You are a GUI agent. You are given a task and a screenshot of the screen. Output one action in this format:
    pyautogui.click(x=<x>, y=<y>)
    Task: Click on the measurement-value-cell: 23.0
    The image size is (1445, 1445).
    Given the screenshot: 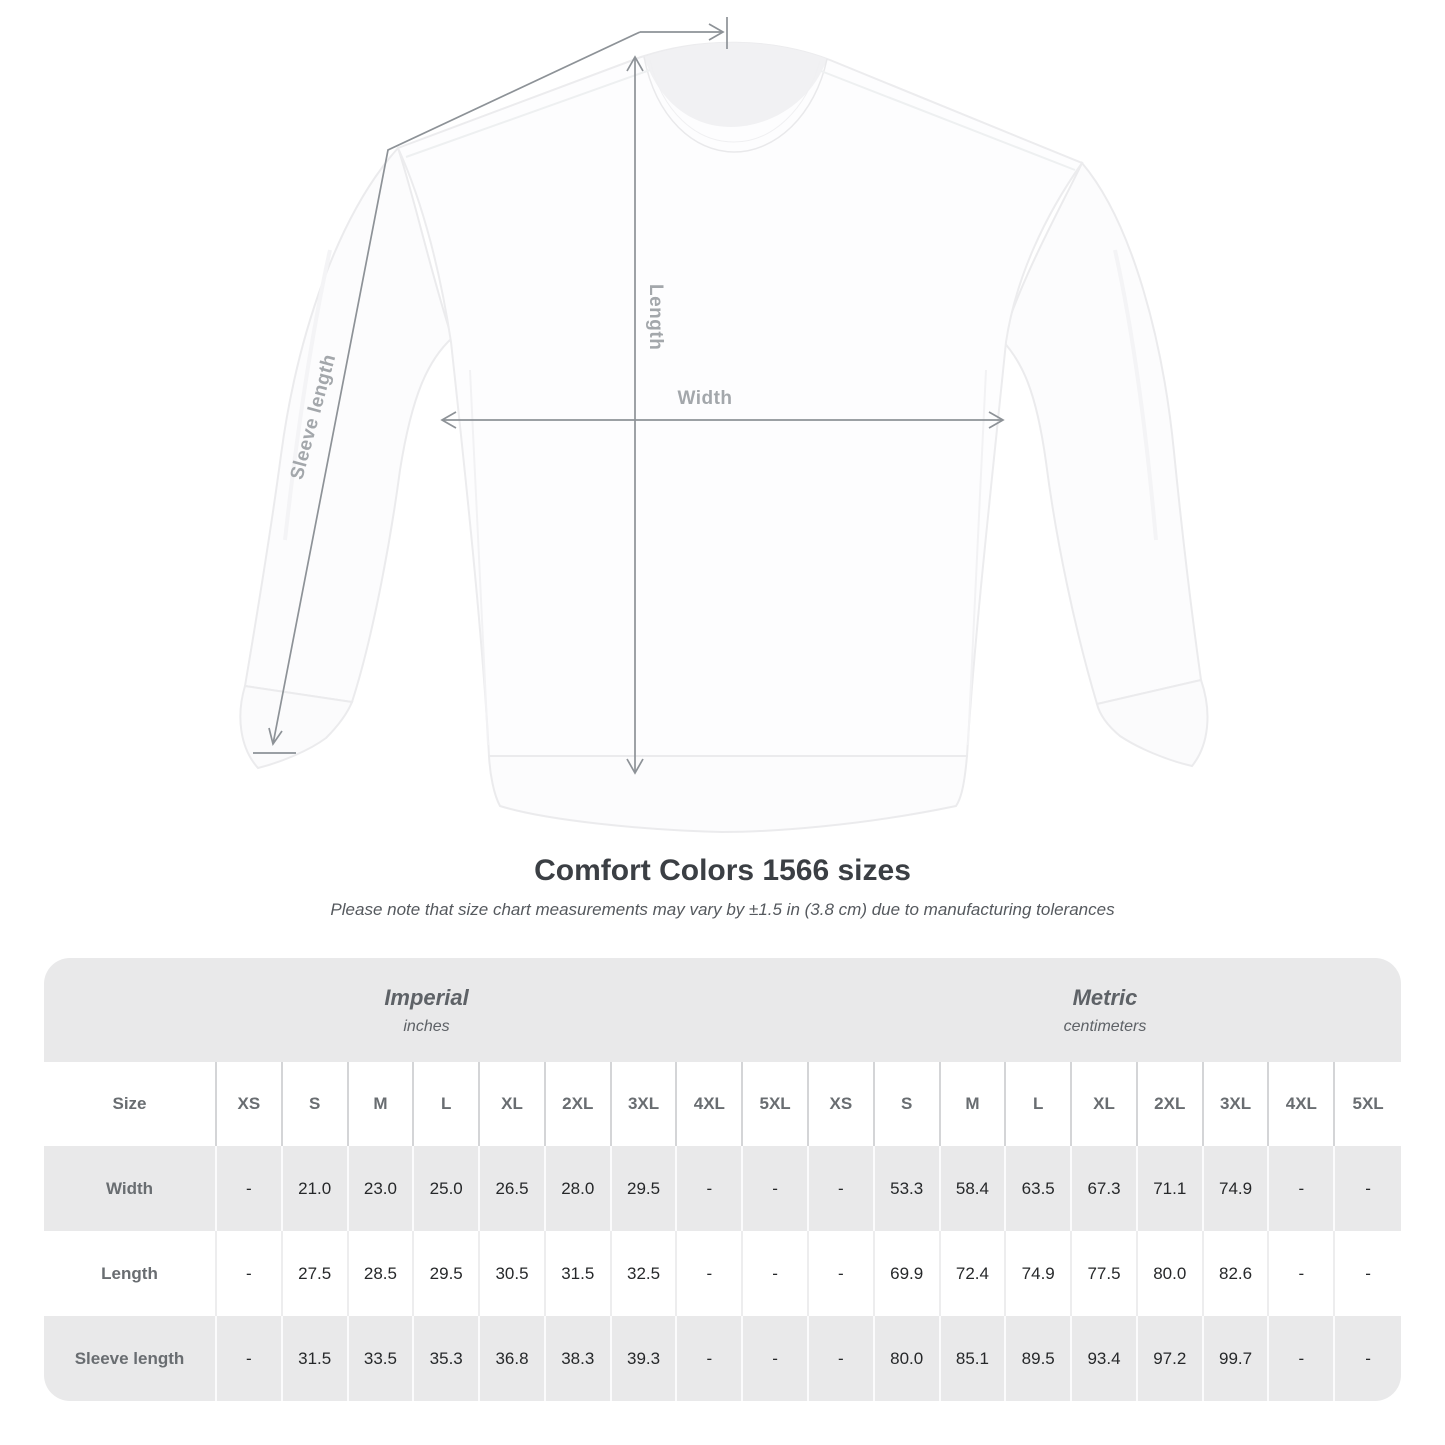 What is the action you would take?
    pyautogui.click(x=382, y=1188)
    